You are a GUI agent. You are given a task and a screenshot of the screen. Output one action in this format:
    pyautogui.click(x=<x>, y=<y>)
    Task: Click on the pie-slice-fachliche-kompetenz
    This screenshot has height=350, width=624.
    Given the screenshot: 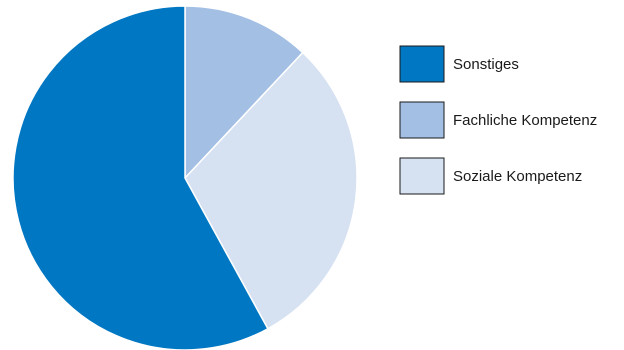 What is the action you would take?
    pyautogui.click(x=244, y=92)
    